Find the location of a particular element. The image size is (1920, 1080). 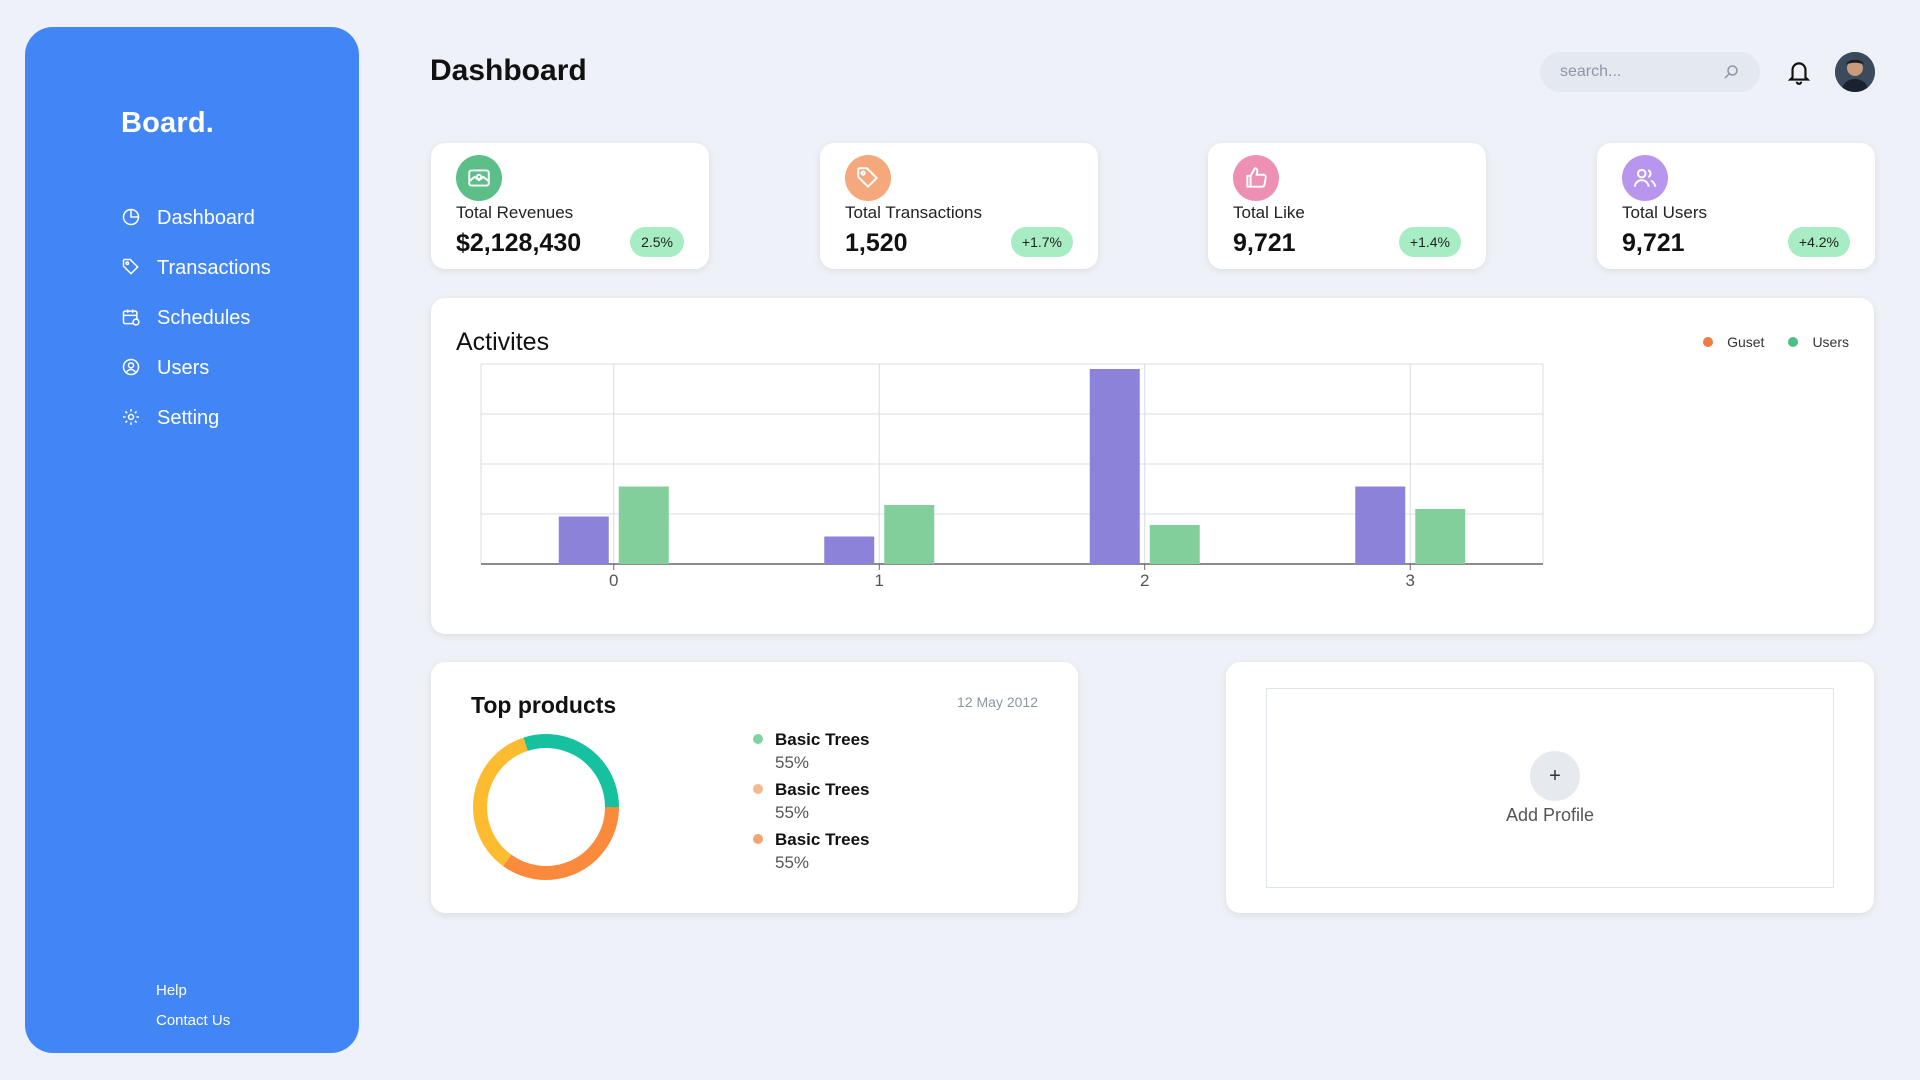

bell-icon is located at coordinates (1799, 74).